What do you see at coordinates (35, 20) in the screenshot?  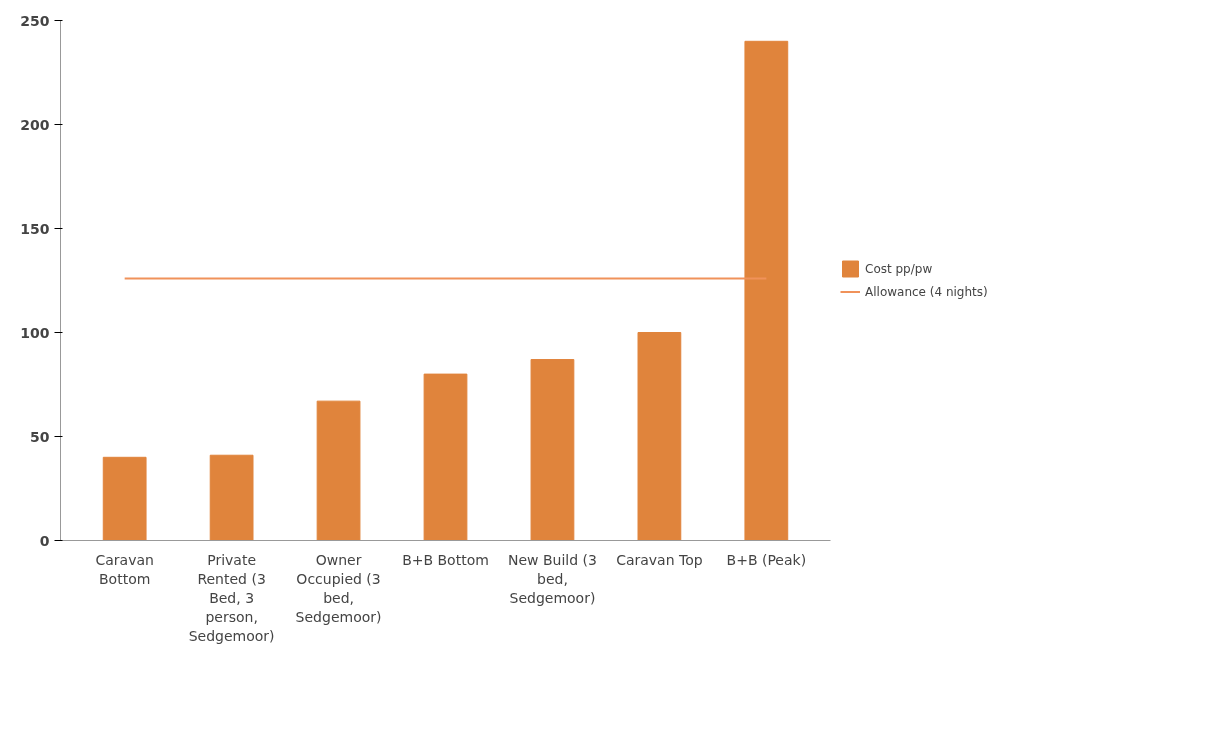 I see `y-tick-label: 250` at bounding box center [35, 20].